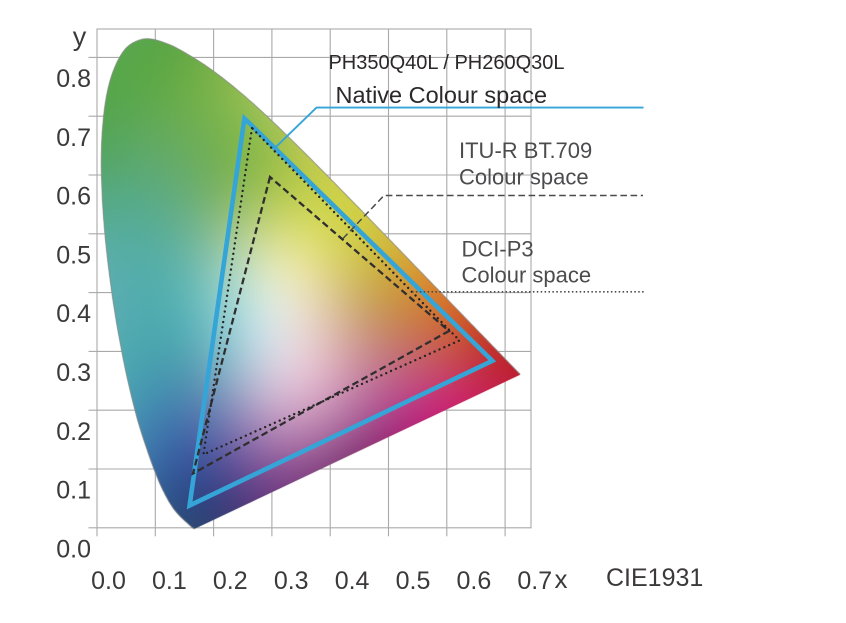 The width and height of the screenshot is (846, 623). I want to click on svg-text: ITU-R BT.709, so click(525, 150).